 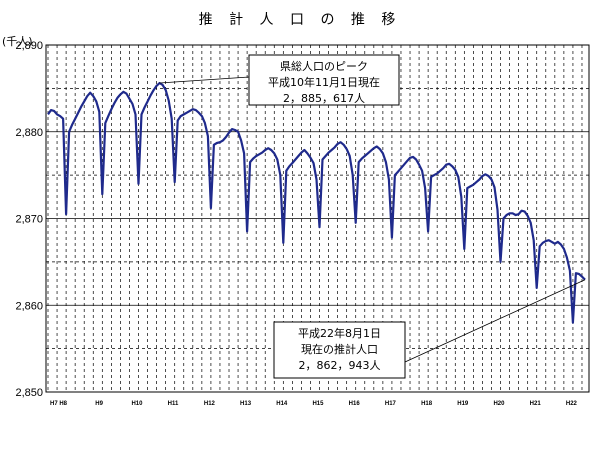 I want to click on chart-title: 推 計 人 口 の 推 移, so click(x=300, y=20).